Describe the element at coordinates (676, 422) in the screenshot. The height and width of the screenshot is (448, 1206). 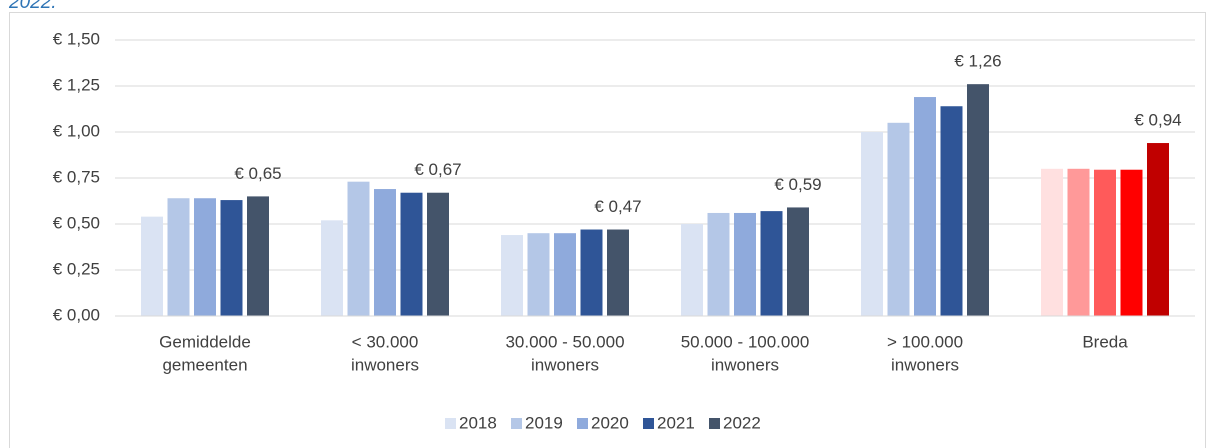
I see `legend-label: 2021` at that location.